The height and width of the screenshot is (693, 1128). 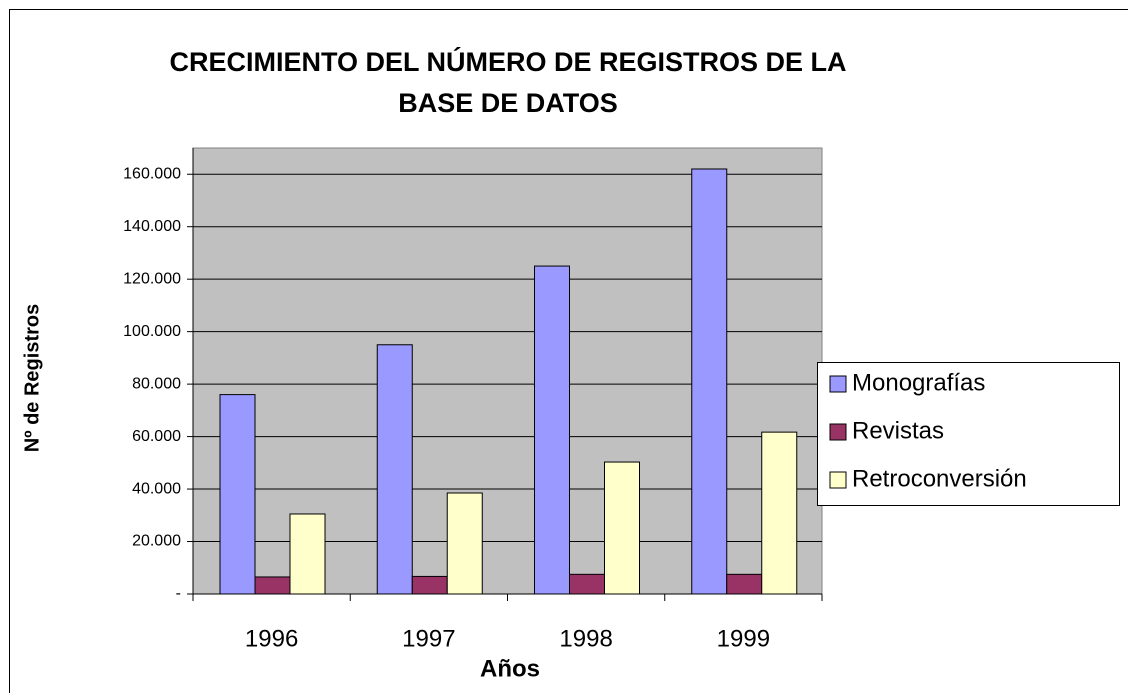 What do you see at coordinates (585, 638) in the screenshot?
I see `x-tick-label: 1998` at bounding box center [585, 638].